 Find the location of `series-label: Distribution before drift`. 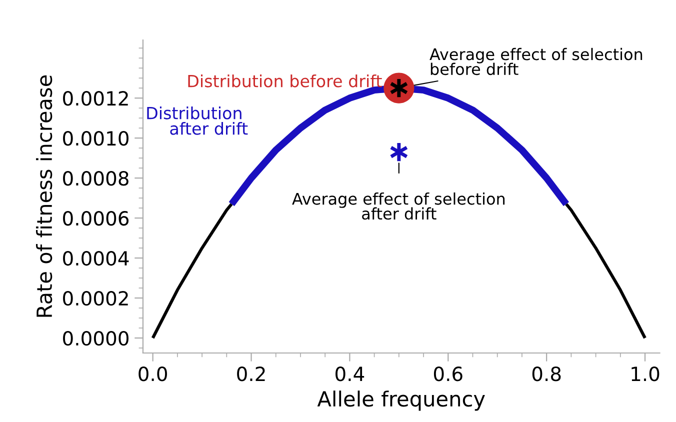

series-label: Distribution before drift is located at coordinates (285, 81).